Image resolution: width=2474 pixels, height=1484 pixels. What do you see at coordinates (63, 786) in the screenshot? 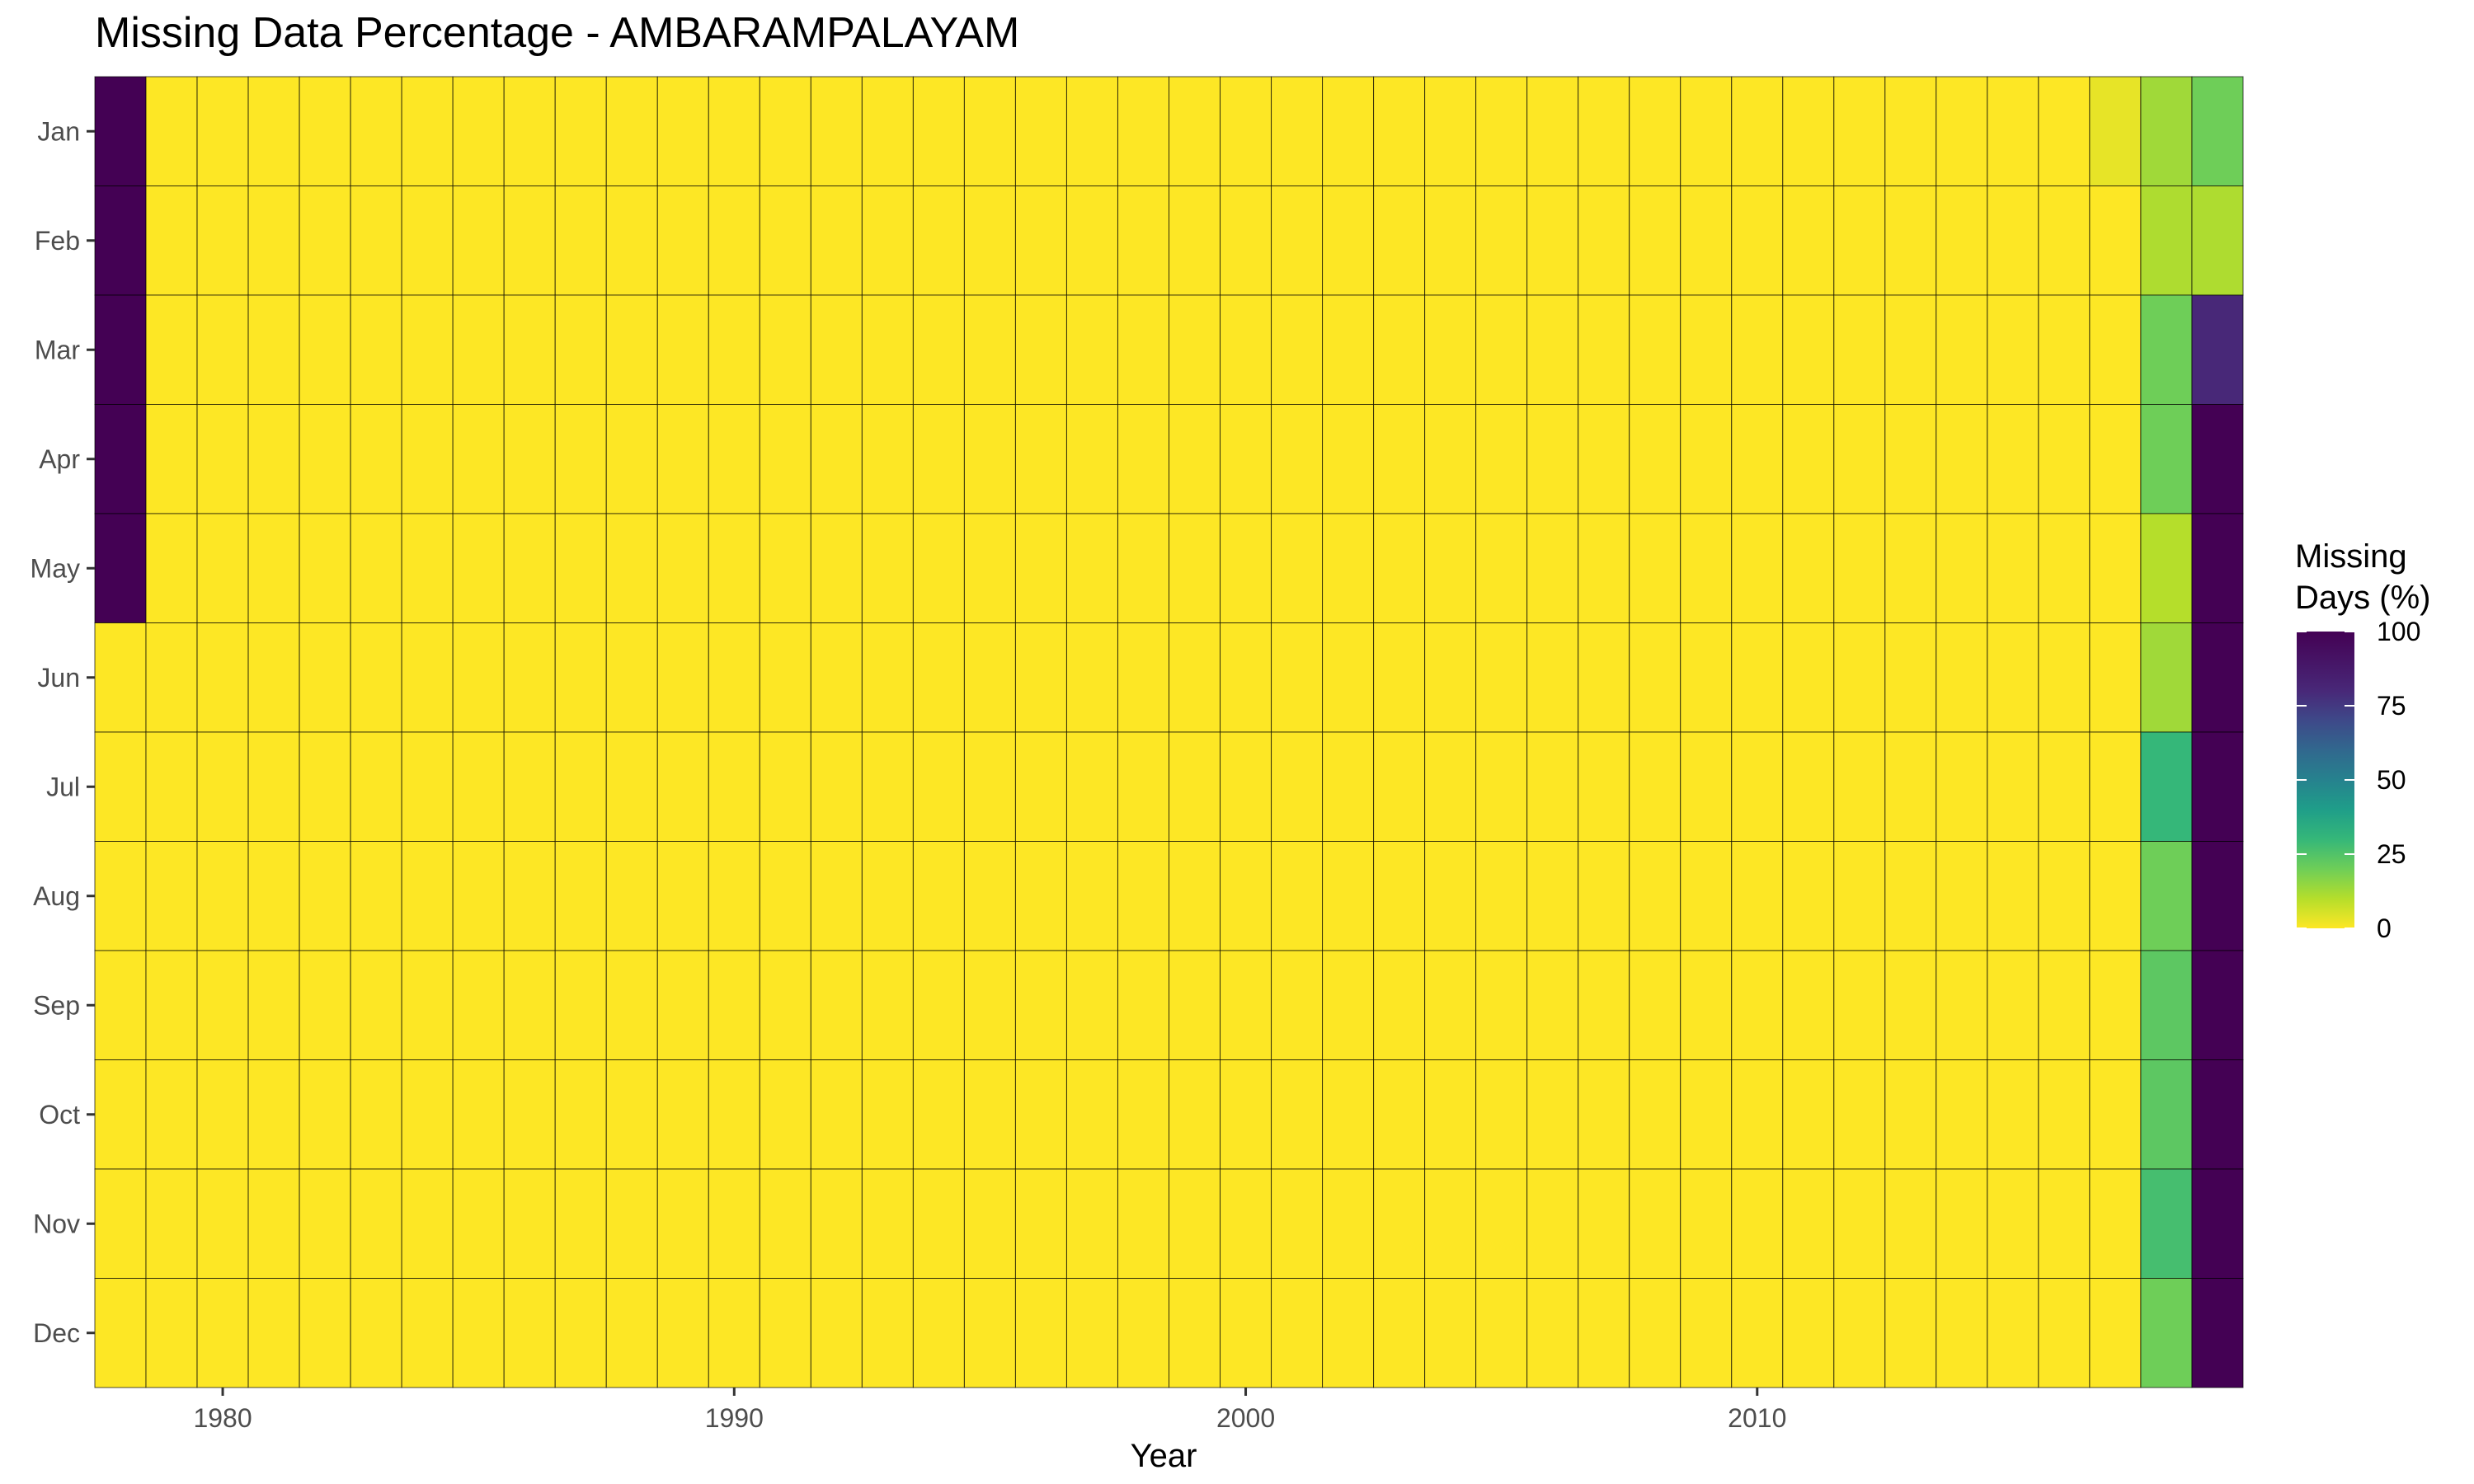
I see `y-tick-label: Jul` at bounding box center [63, 786].